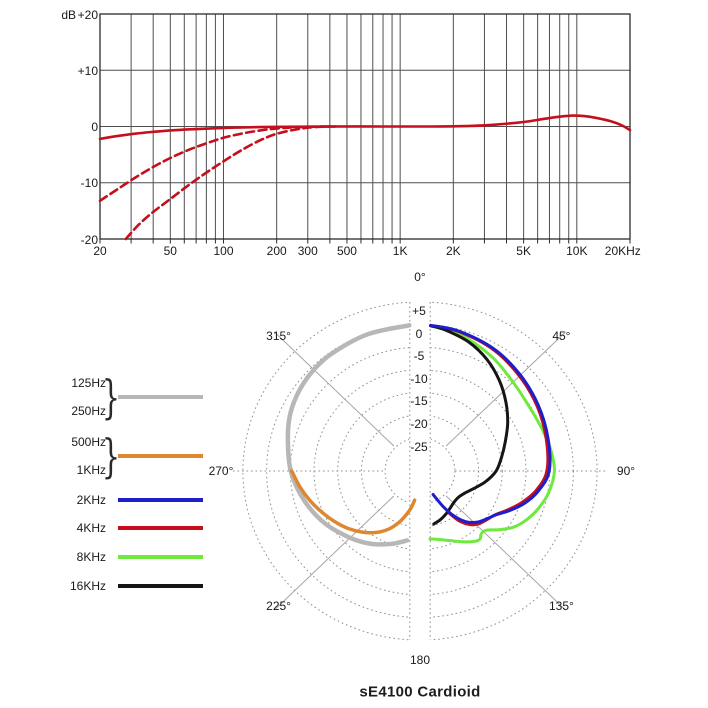 The height and width of the screenshot is (708, 708). What do you see at coordinates (353, 502) in the screenshot?
I see `polar-curve-500Hz-1KHz` at bounding box center [353, 502].